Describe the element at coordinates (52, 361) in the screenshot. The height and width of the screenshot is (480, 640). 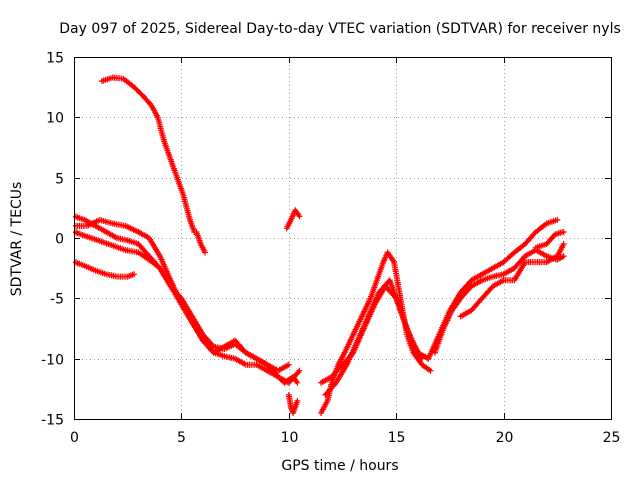
I see `y-tick-label: -10` at that location.